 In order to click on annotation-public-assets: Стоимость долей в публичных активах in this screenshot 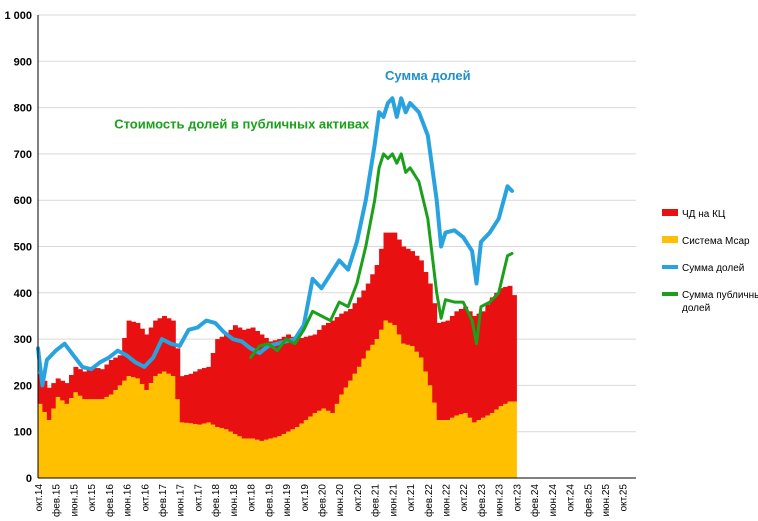, I will do `click(242, 123)`.